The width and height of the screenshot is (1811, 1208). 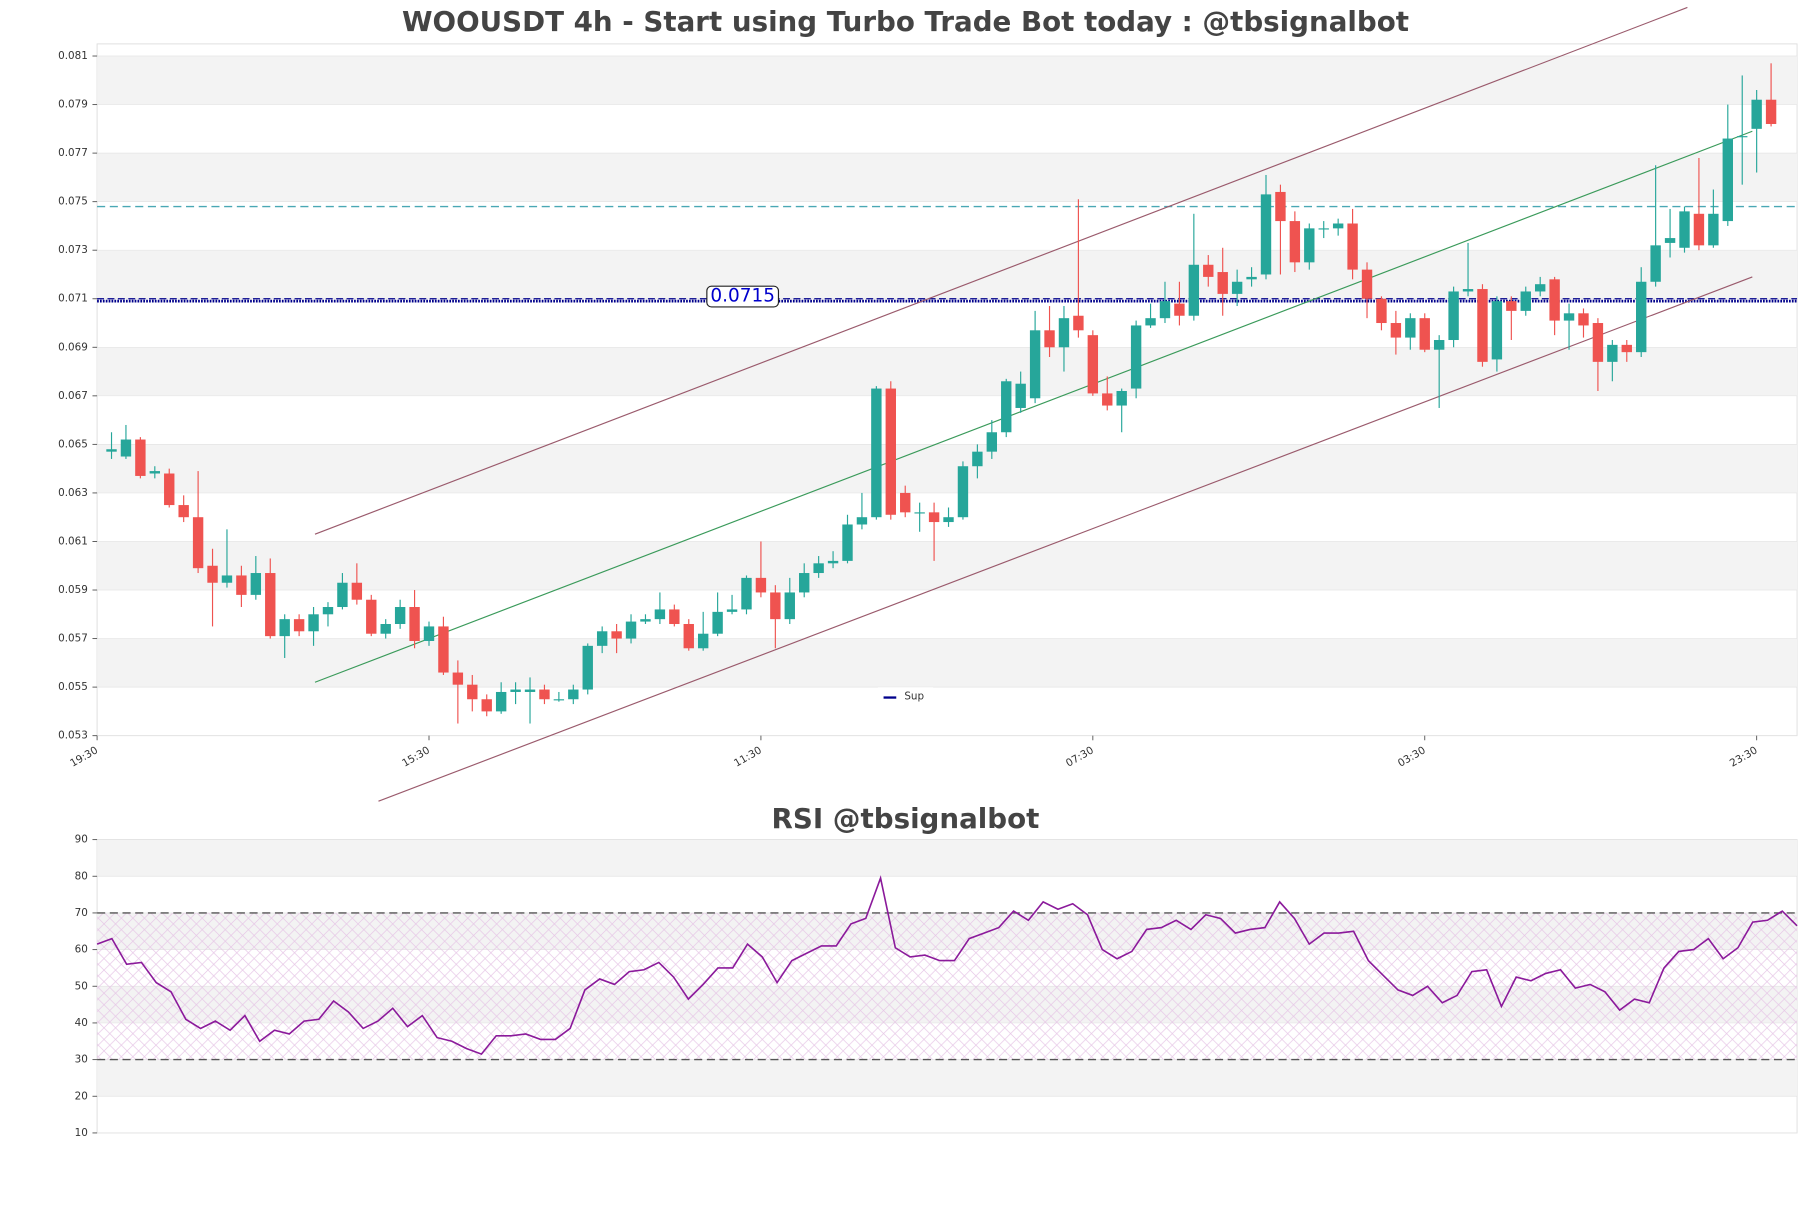 What do you see at coordinates (73, 299) in the screenshot?
I see `y-tick-label: 0.071` at bounding box center [73, 299].